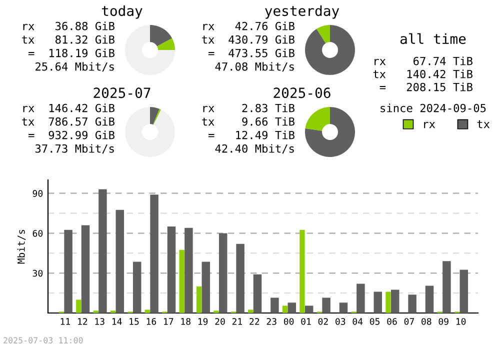  I want to click on text: = 473.55 GiB, so click(251, 53).